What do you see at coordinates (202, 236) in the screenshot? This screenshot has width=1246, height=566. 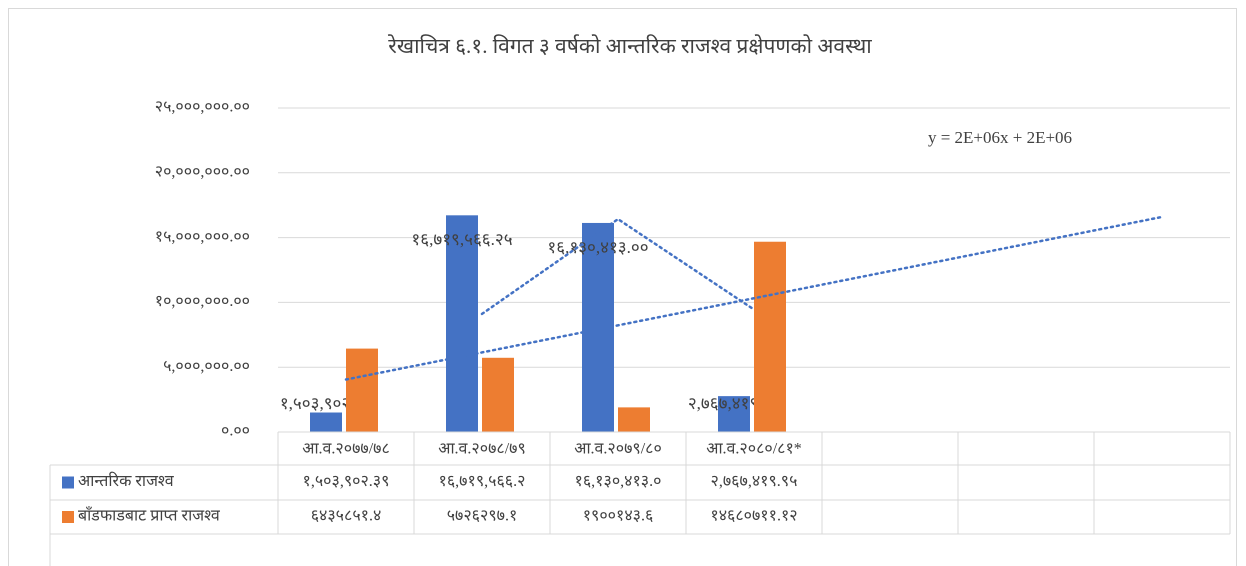 I see `y-tick-label: १५,०००,०००.००` at bounding box center [202, 236].